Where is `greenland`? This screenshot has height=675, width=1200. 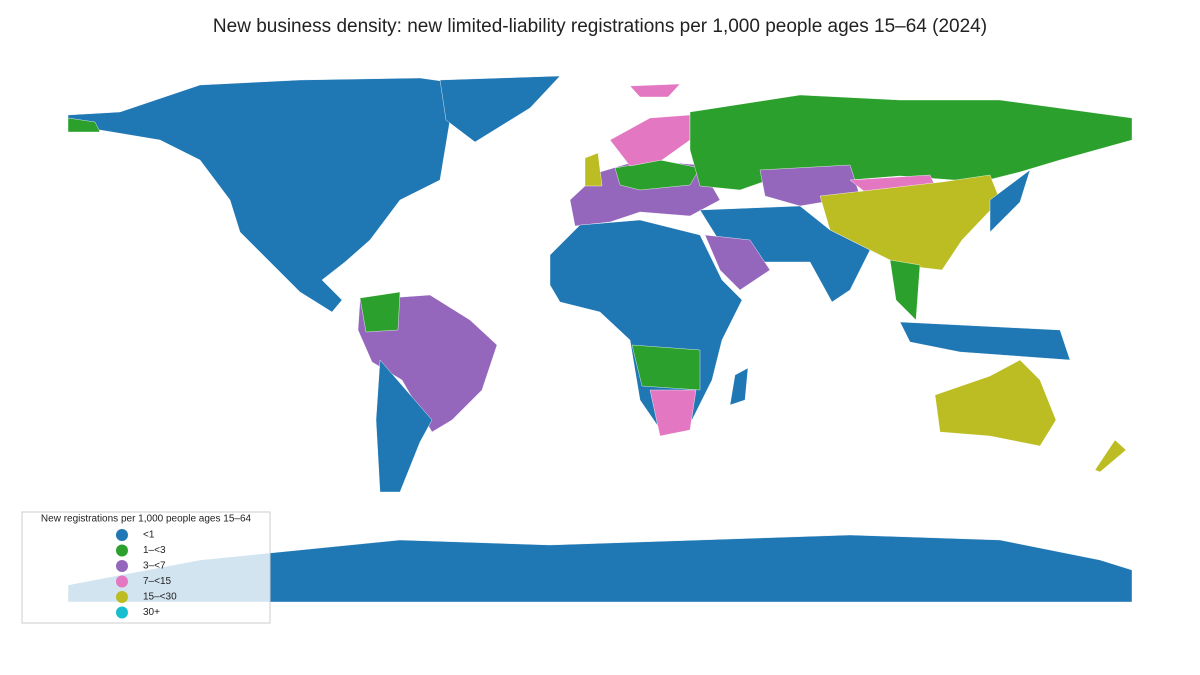 greenland is located at coordinates (500, 109).